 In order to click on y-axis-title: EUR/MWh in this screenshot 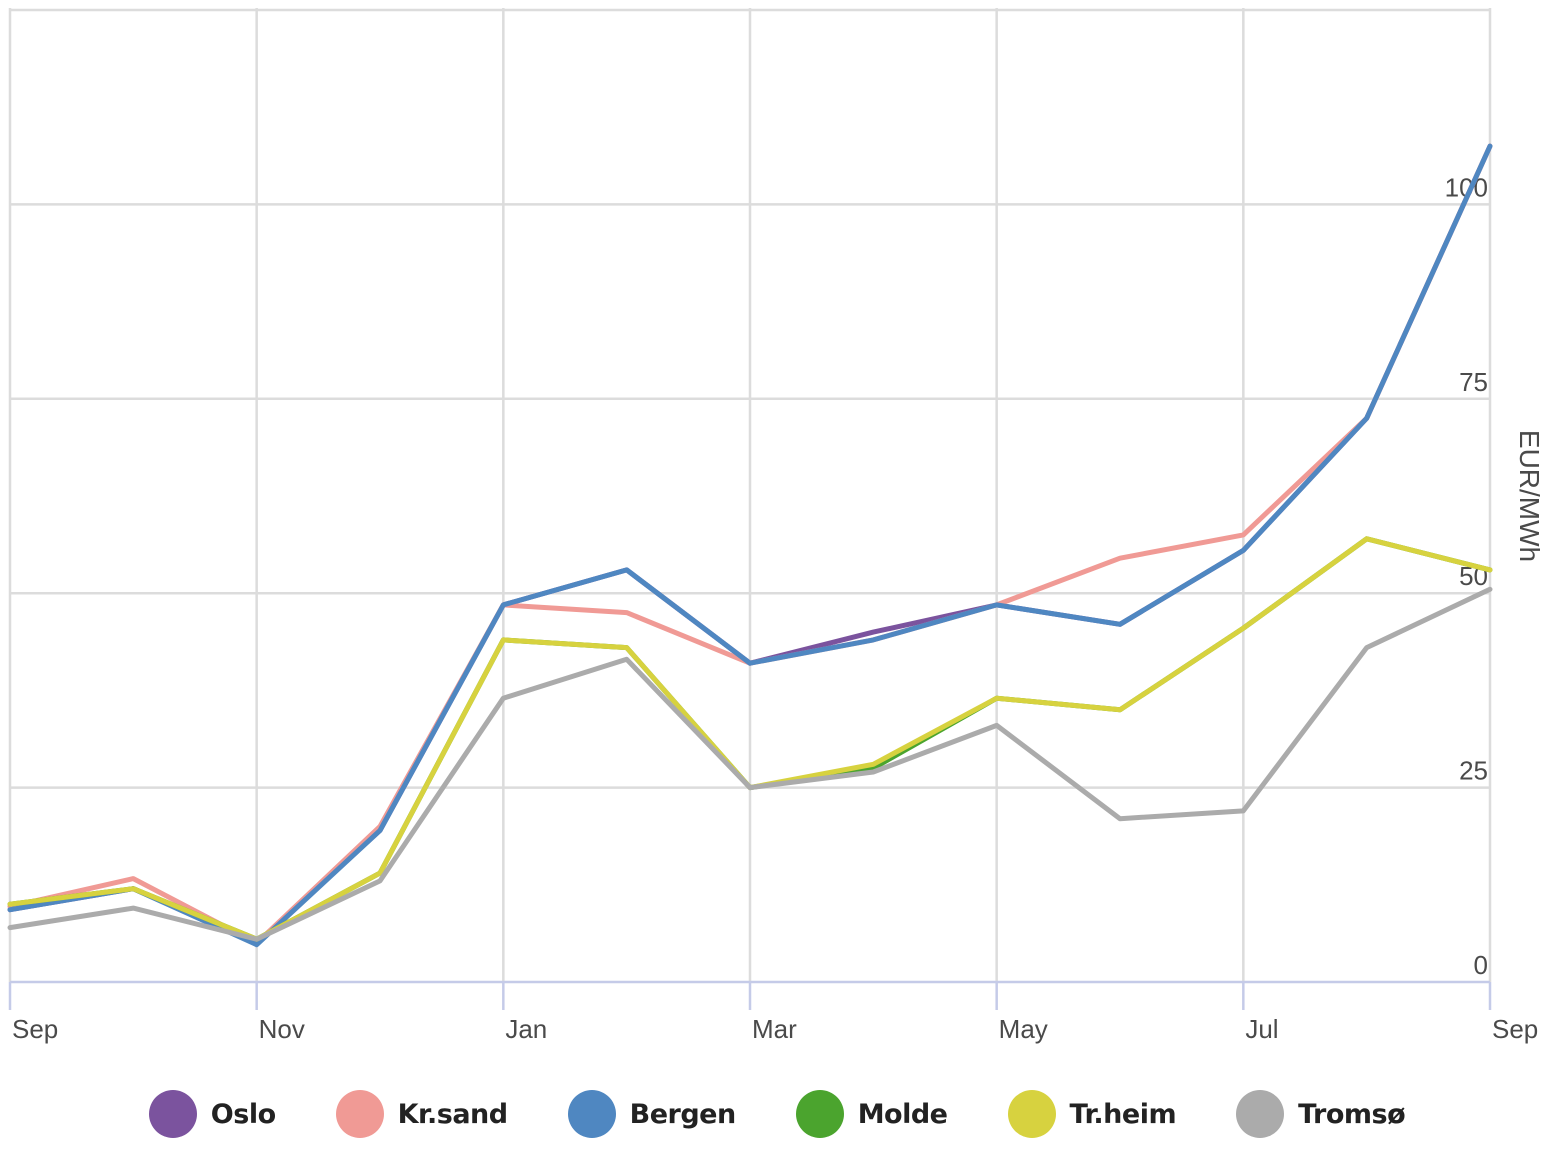, I will do `click(1529, 496)`.